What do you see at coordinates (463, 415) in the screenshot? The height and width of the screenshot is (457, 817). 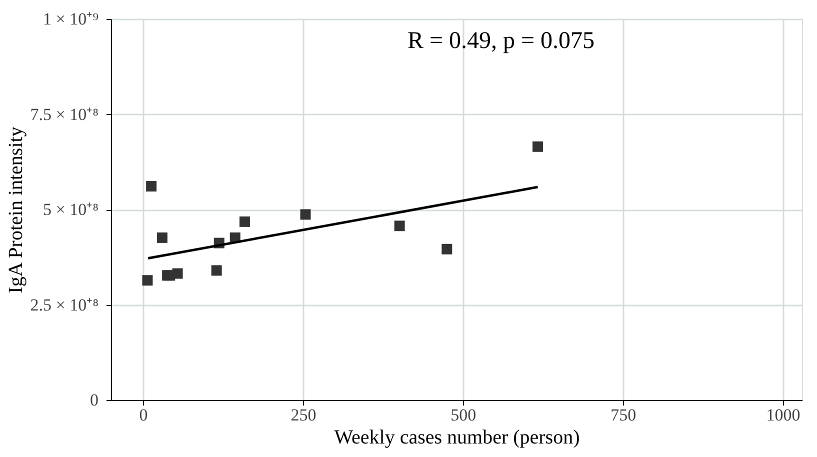 I see `x-tick-label: 500` at bounding box center [463, 415].